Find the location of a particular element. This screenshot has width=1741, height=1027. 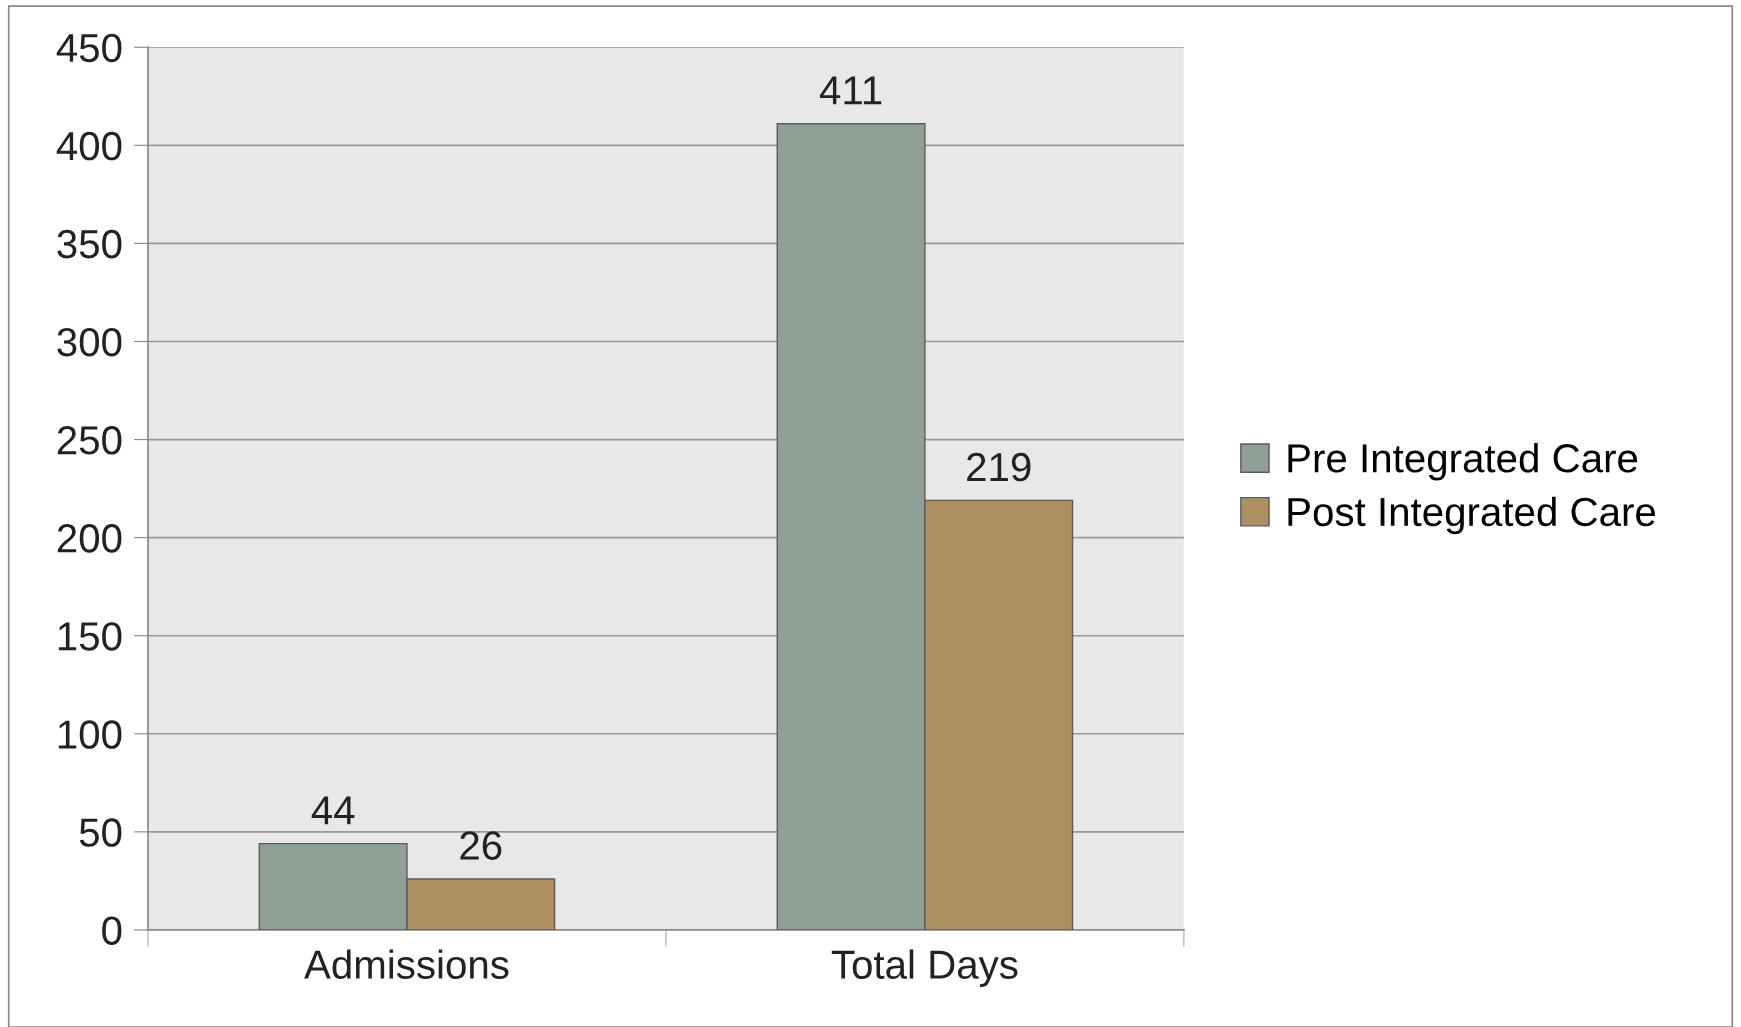

y-tick-label: 450 is located at coordinates (89, 48).